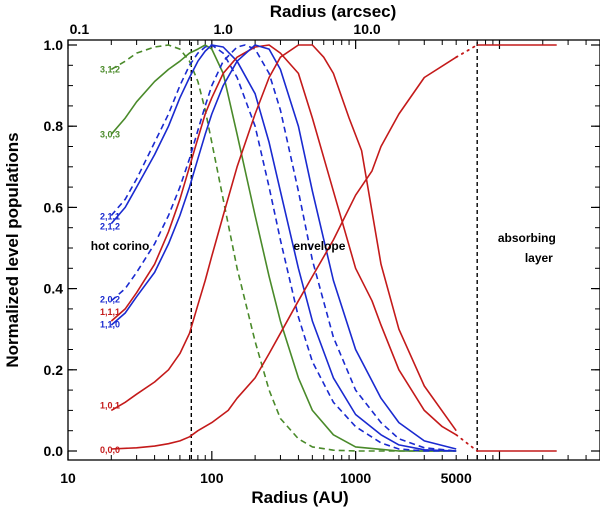  What do you see at coordinates (110, 312) in the screenshot?
I see `curve-label-1-1-1: 1,1,1` at bounding box center [110, 312].